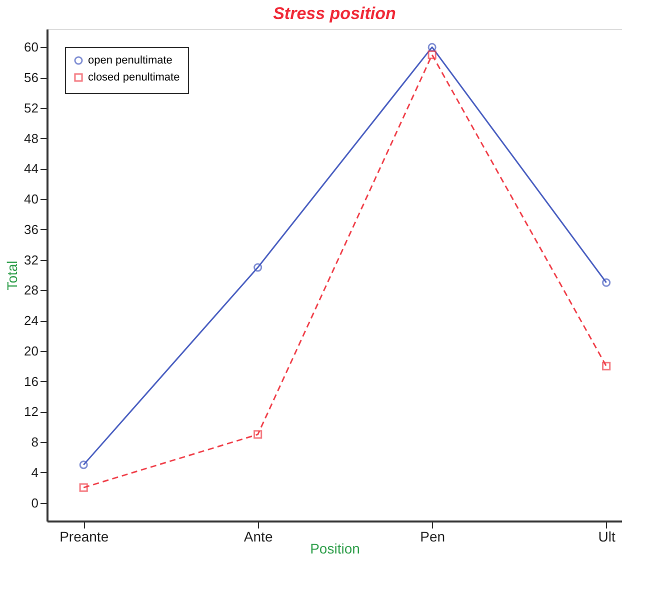 The image size is (660, 592). What do you see at coordinates (334, 13) in the screenshot?
I see `chart-title: Stress position` at bounding box center [334, 13].